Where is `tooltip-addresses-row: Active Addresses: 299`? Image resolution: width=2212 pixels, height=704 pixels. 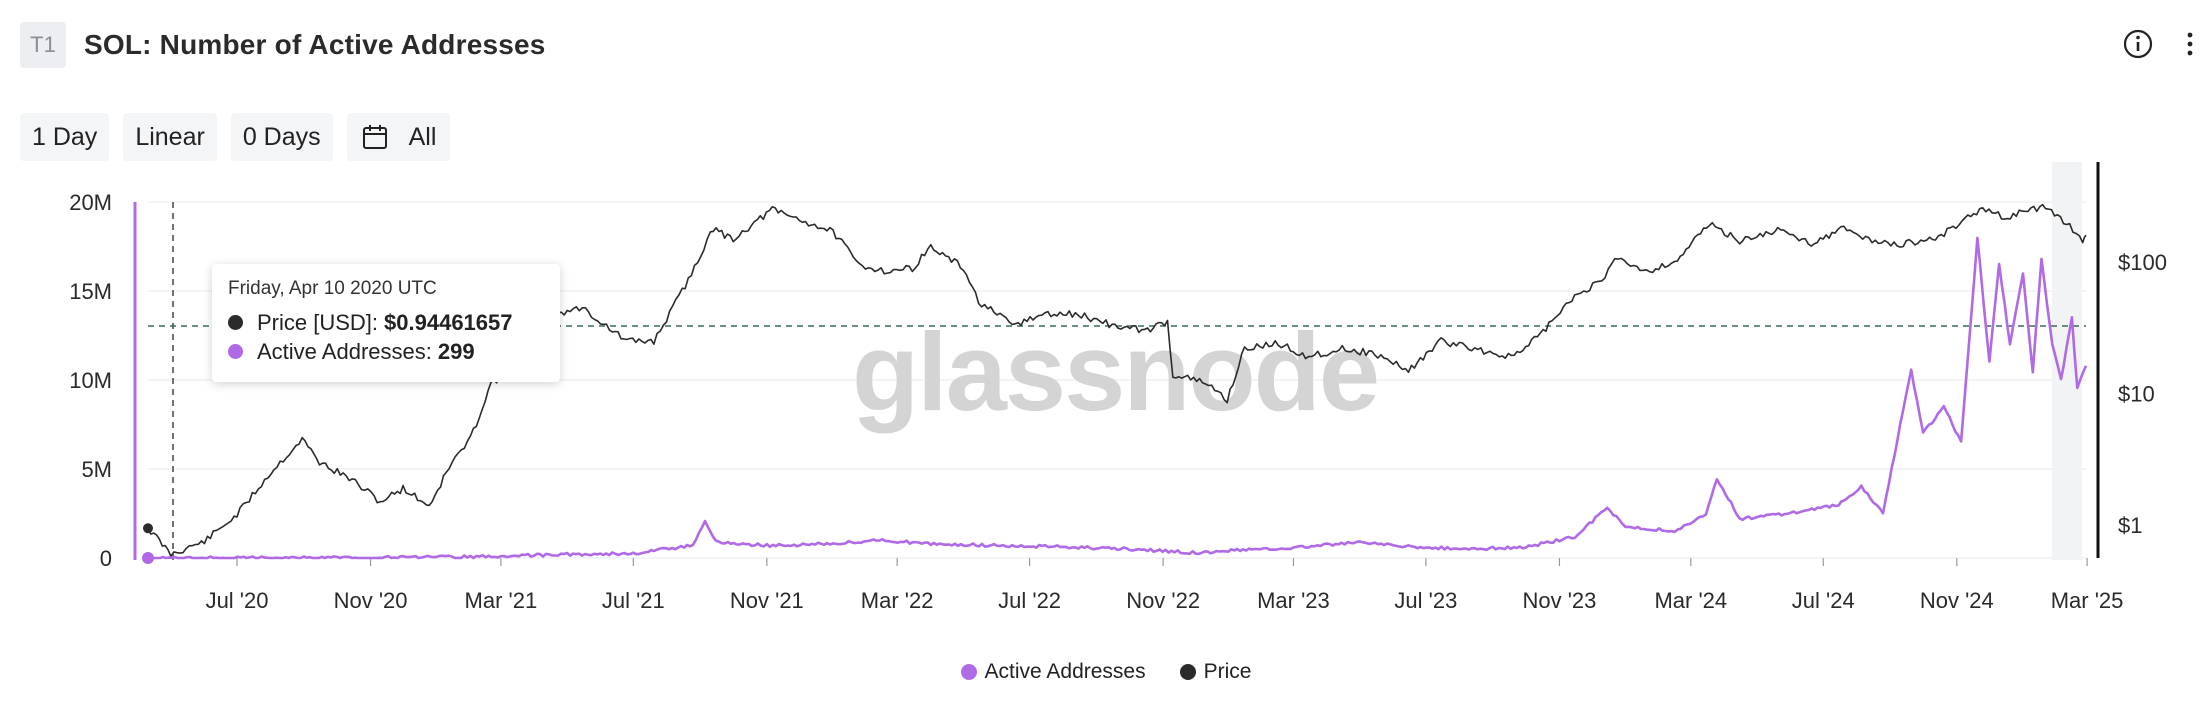
tooltip-addresses-row: Active Addresses: 299 is located at coordinates (386, 351).